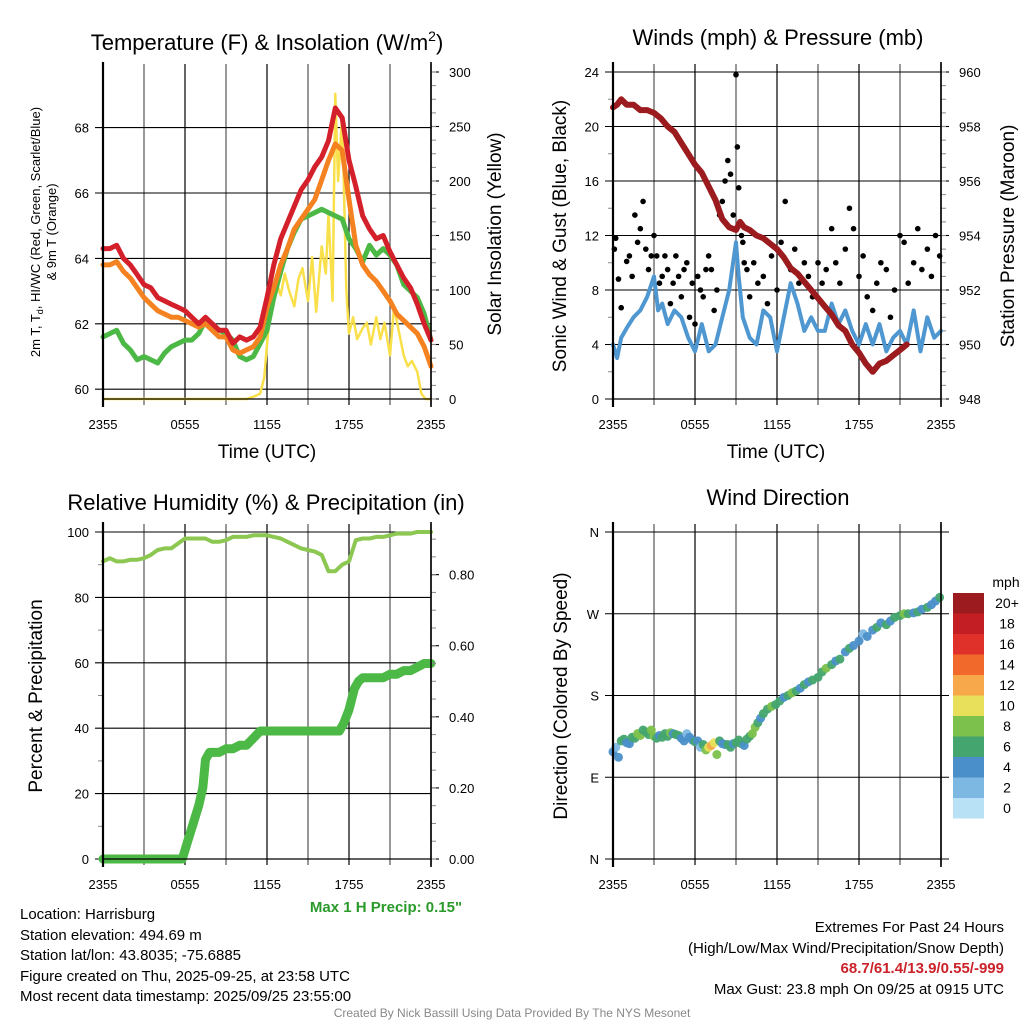 The height and width of the screenshot is (1024, 1024). What do you see at coordinates (594, 859) in the screenshot?
I see `y-tick-label: N` at bounding box center [594, 859].